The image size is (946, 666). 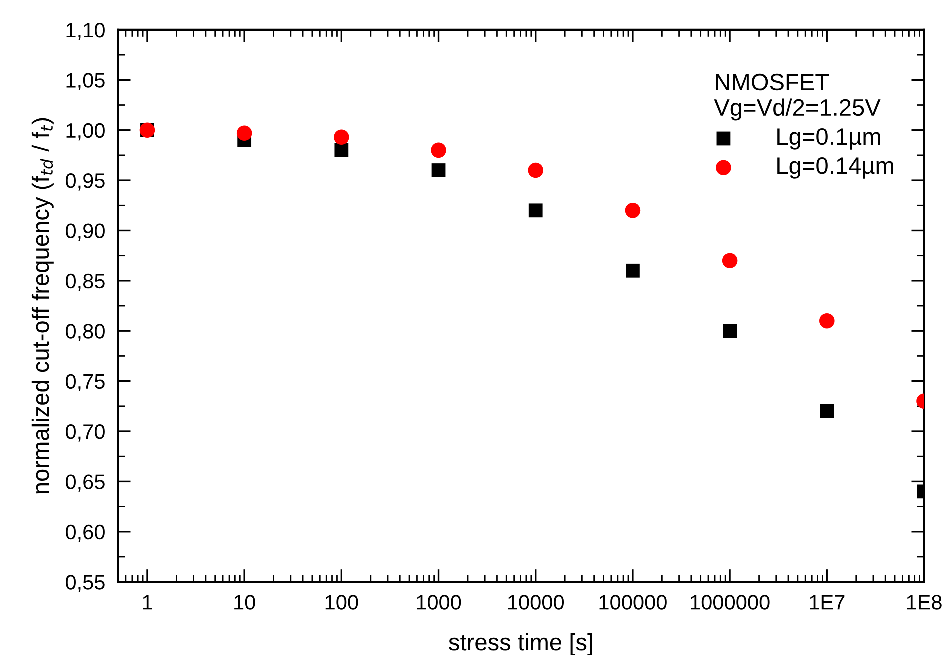 What do you see at coordinates (439, 602) in the screenshot?
I see `x-tick-label: 1000` at bounding box center [439, 602].